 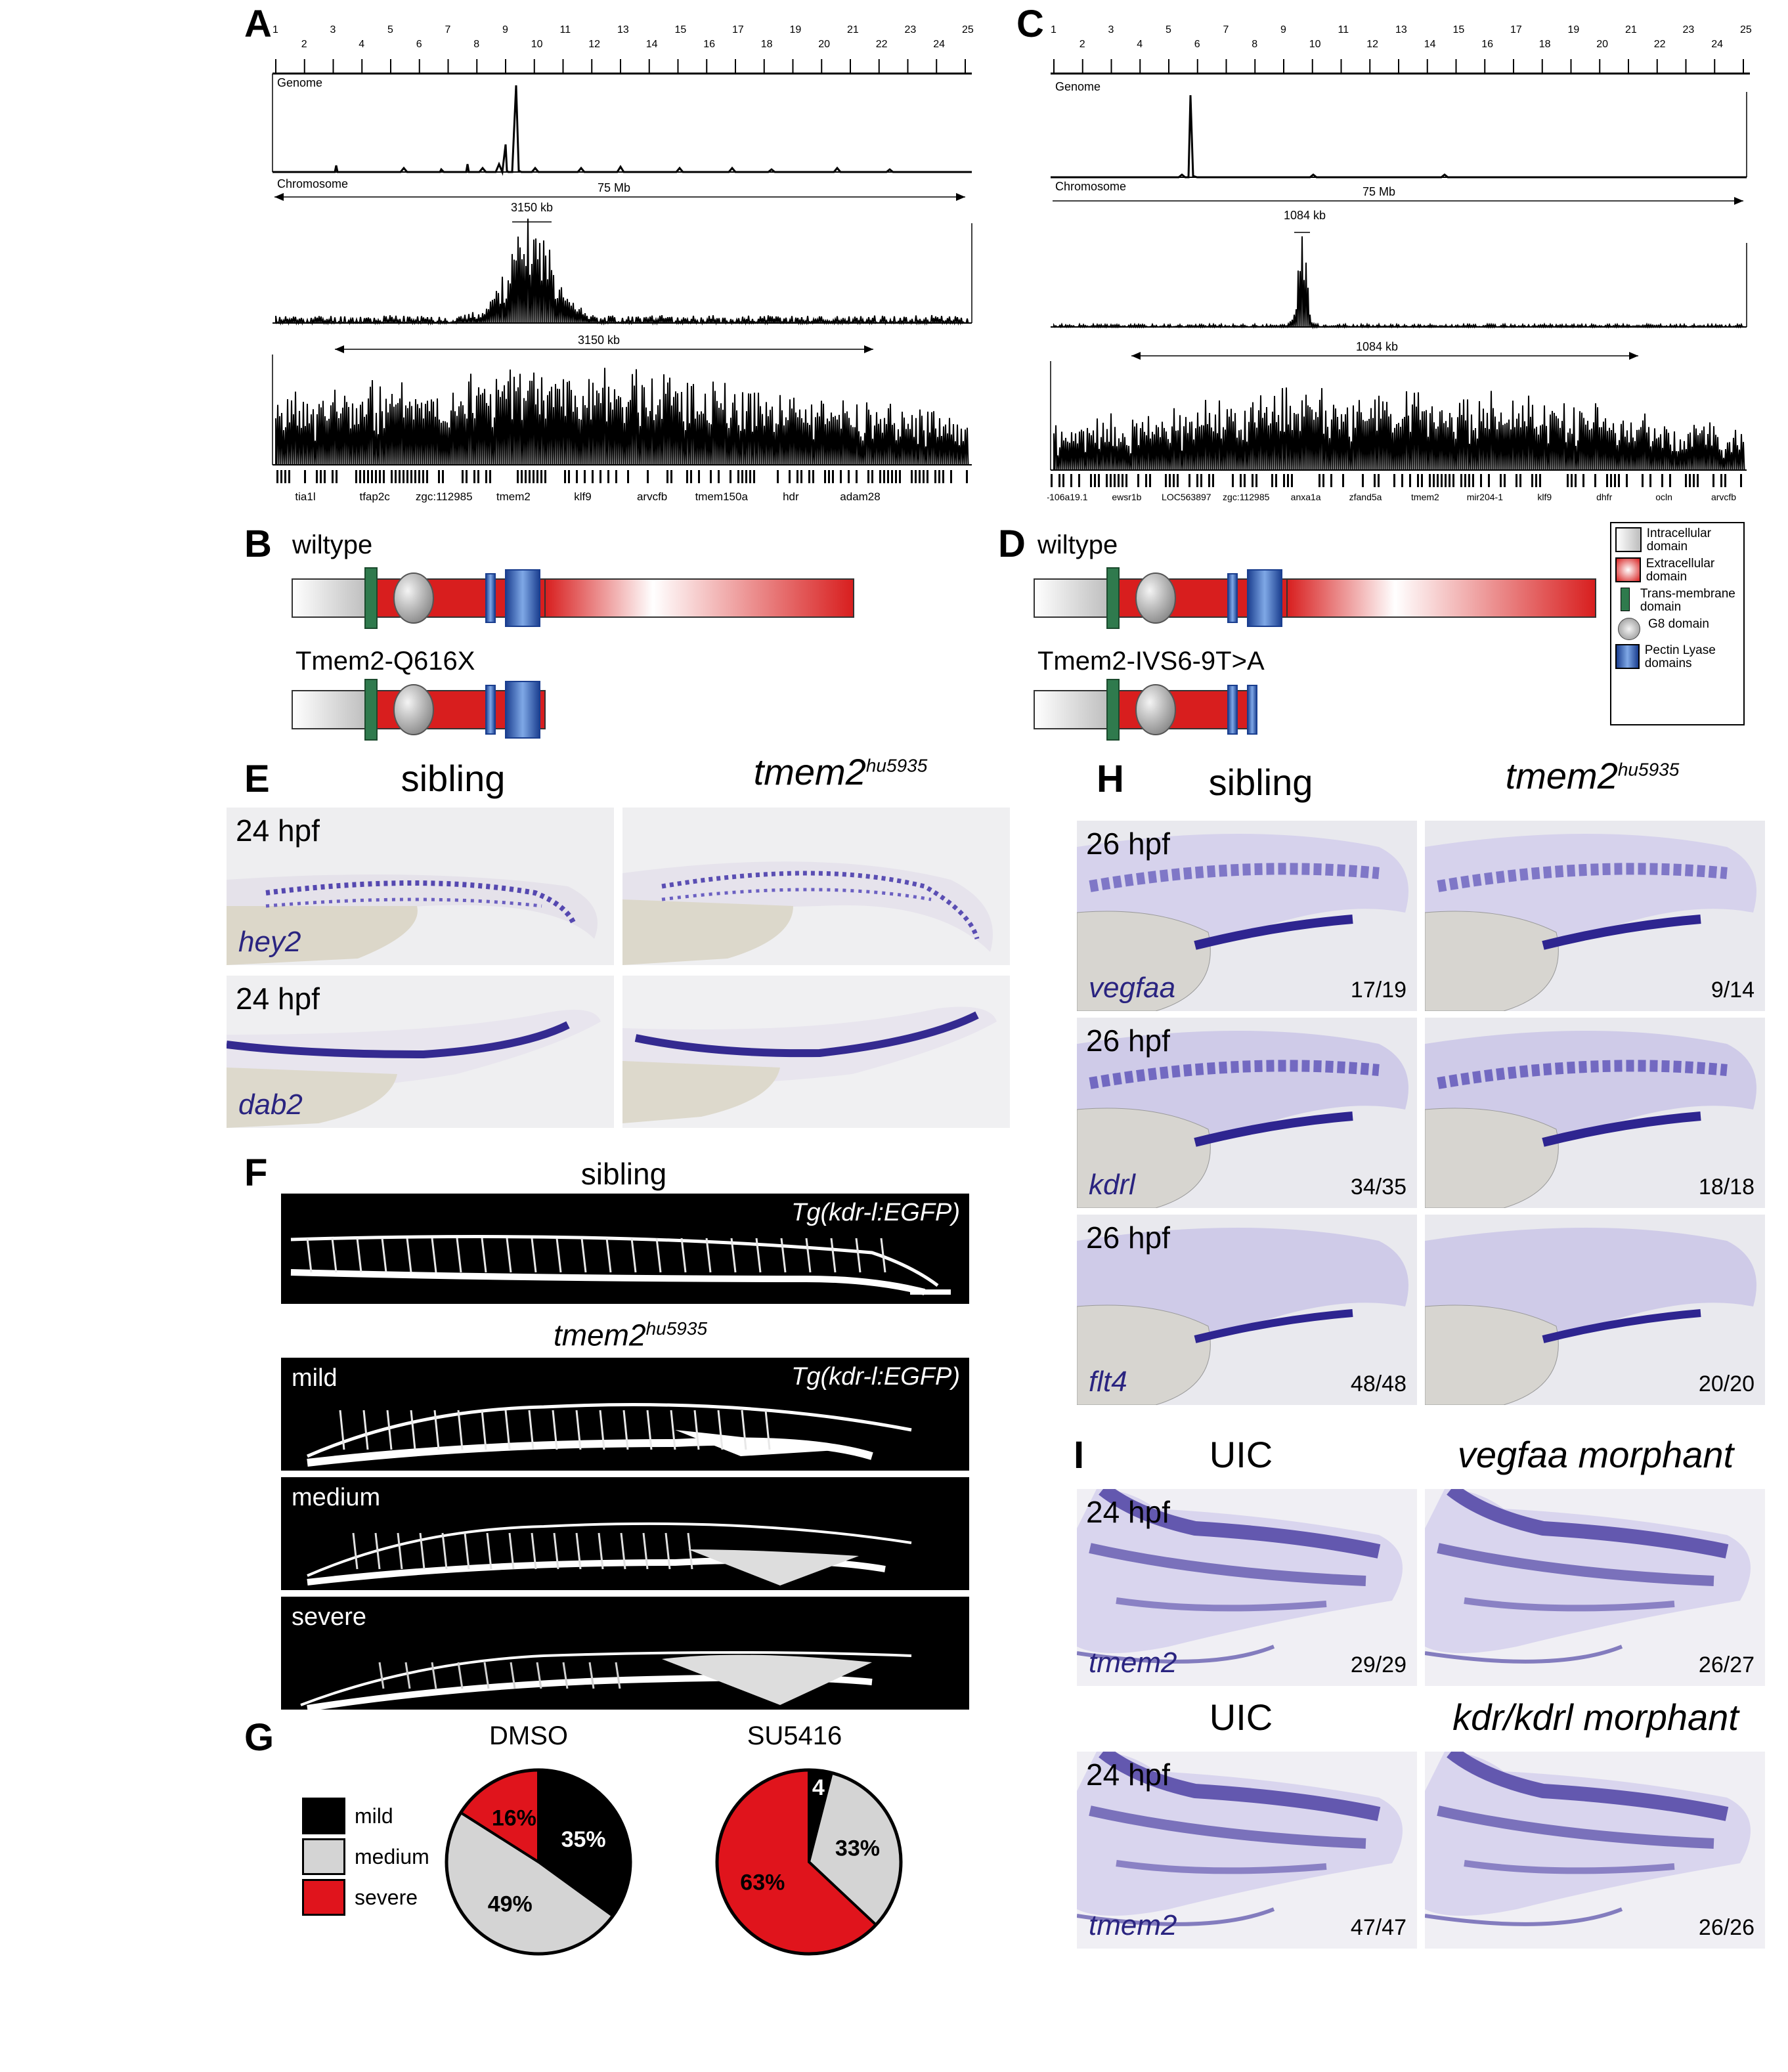 I want to click on embryo-count: 26/27, so click(x=1726, y=1664).